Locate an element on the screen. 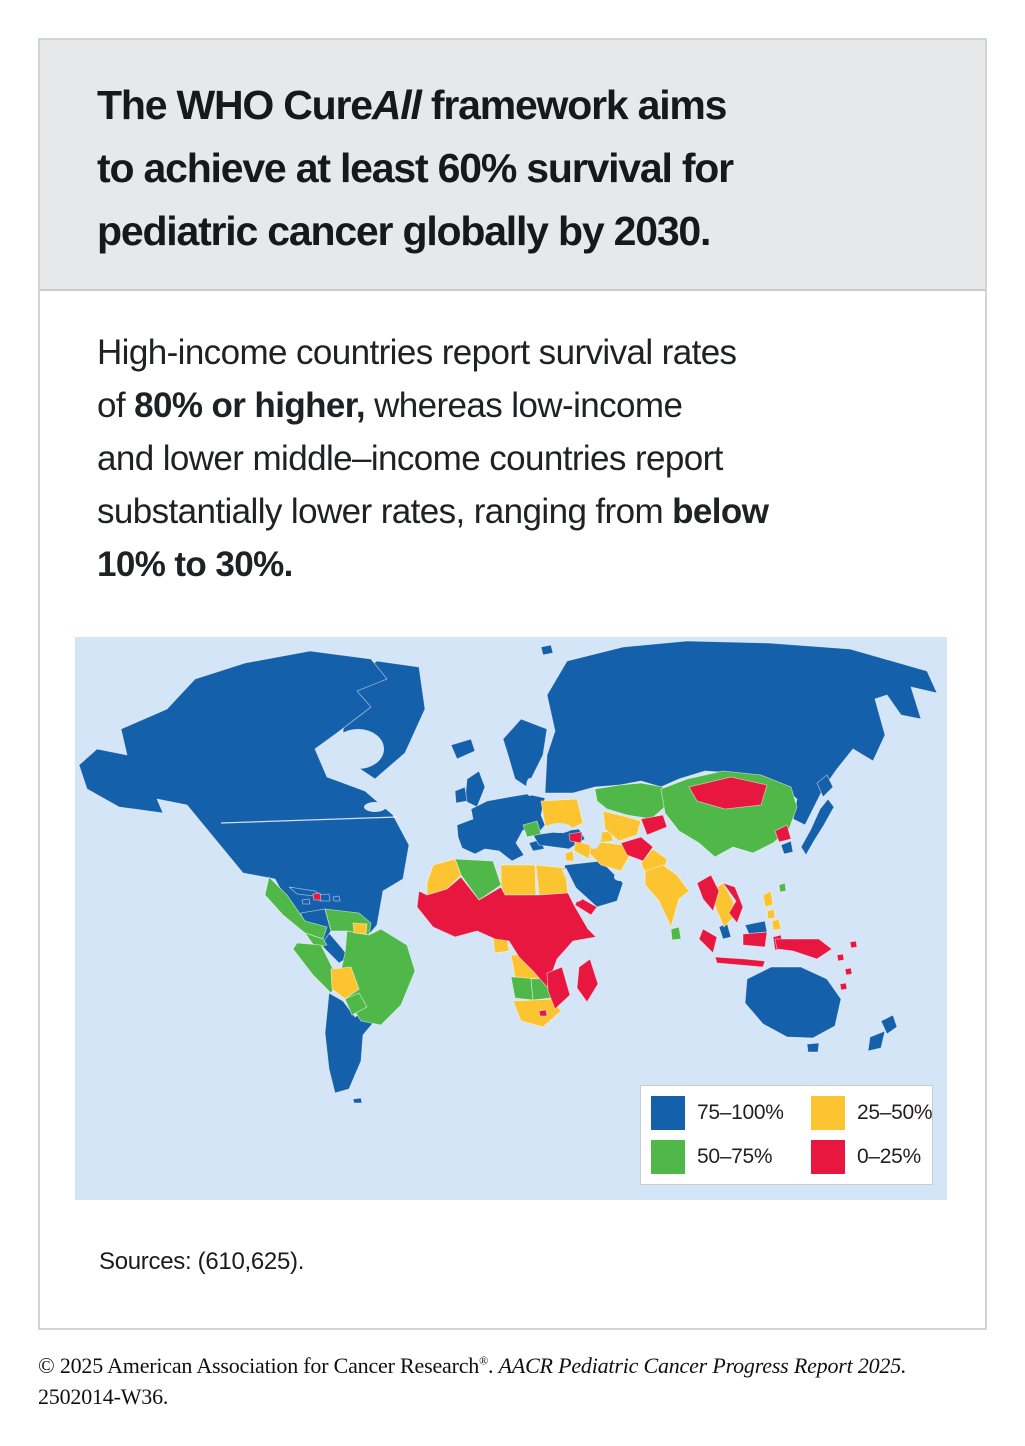 This screenshot has height=1446, width=1025. legend-item-25-50: 25–50% is located at coordinates (872, 1113).